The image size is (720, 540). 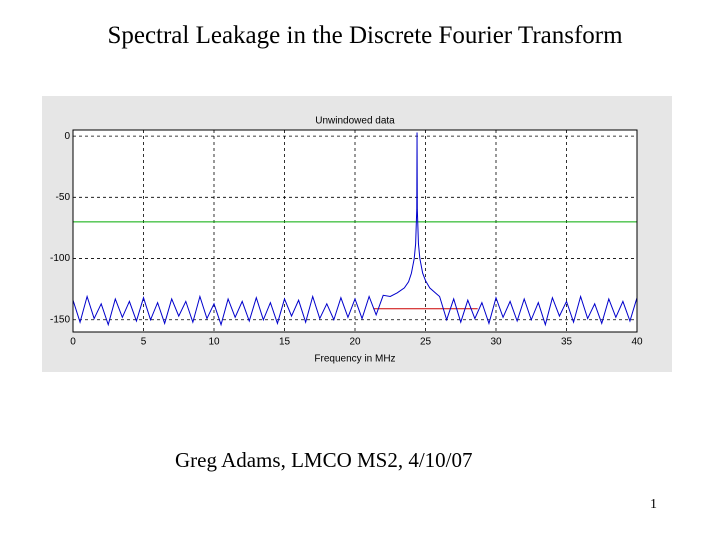 I want to click on x-axis-label: Frequency in MHz, so click(x=354, y=359).